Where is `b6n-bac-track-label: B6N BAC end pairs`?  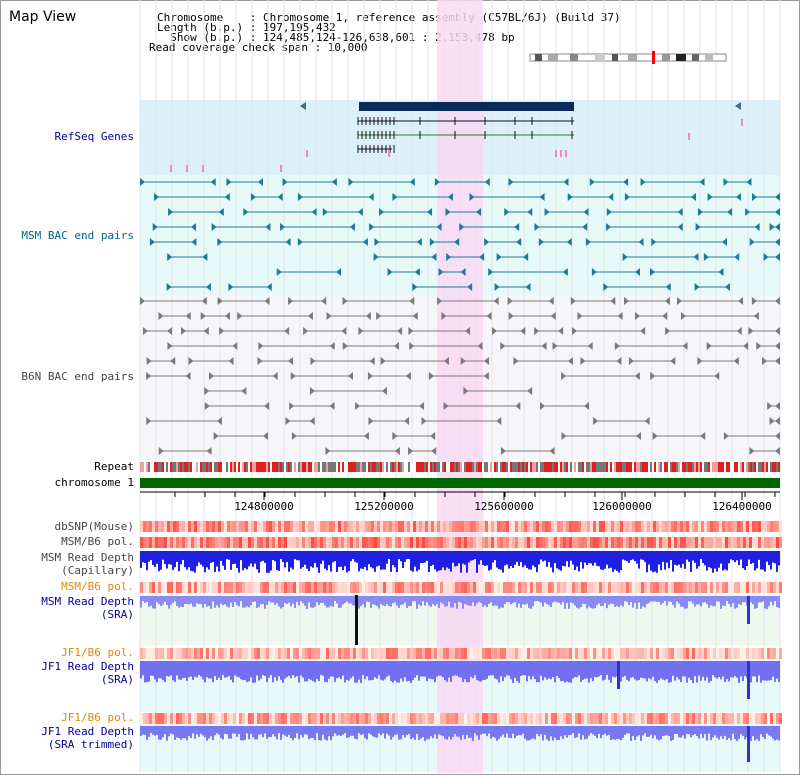 b6n-bac-track-label: B6N BAC end pairs is located at coordinates (77, 376).